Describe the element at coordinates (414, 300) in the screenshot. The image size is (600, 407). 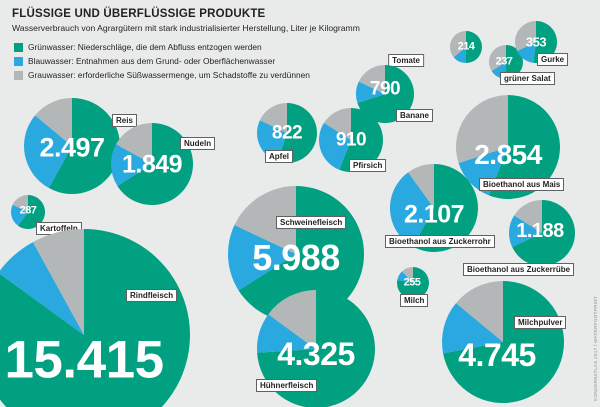
I see `bubble-label: Milch` at that location.